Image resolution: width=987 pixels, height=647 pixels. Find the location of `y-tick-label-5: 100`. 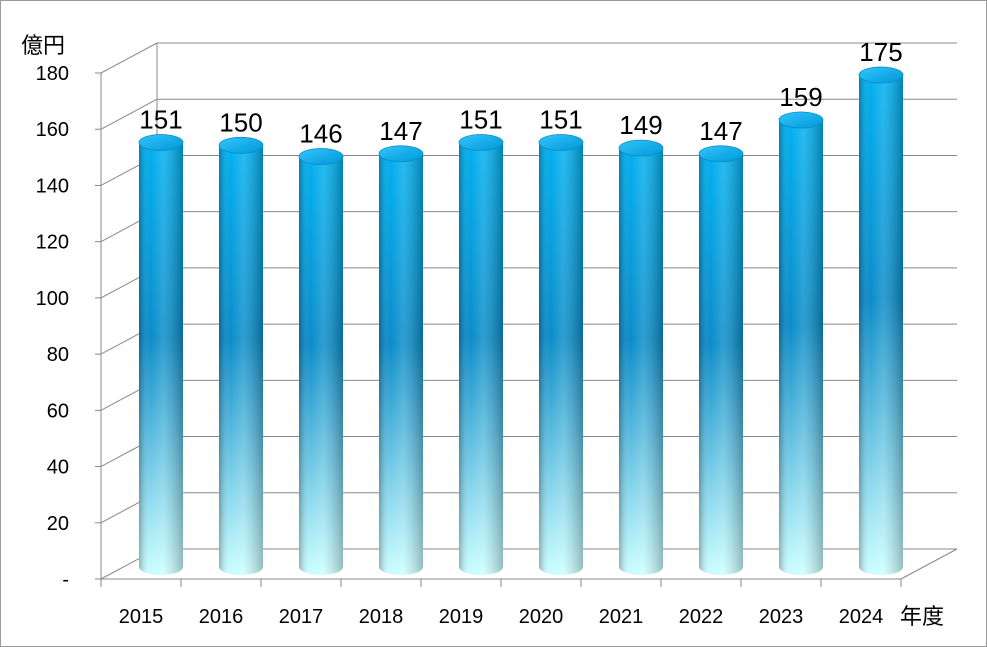

y-tick-label-5: 100 is located at coordinates (52, 299).